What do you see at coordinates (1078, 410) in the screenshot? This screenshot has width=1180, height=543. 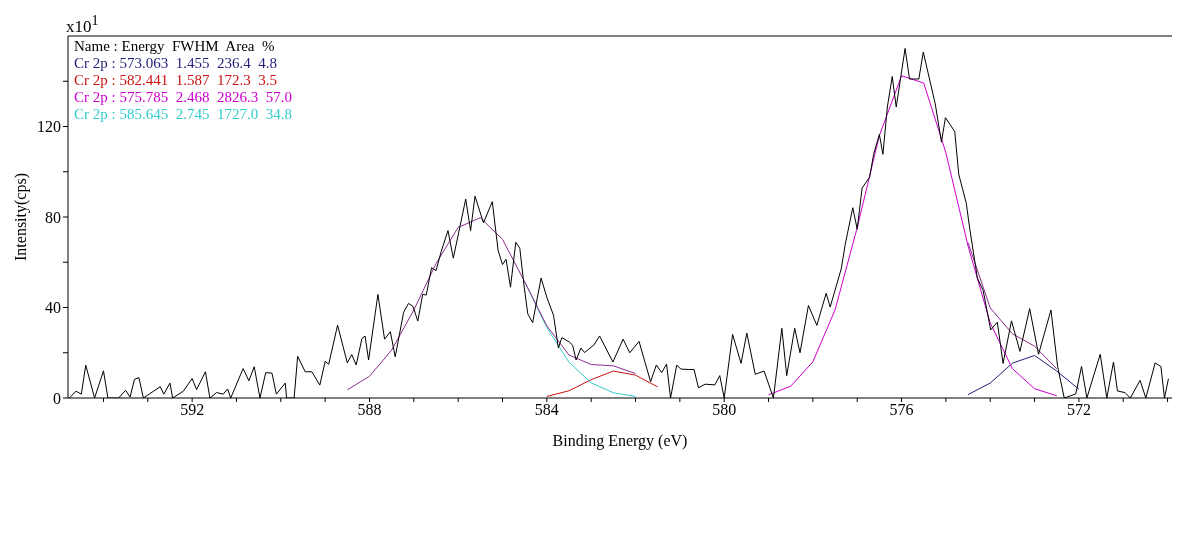 I see `x-tick-label: 572` at bounding box center [1078, 410].